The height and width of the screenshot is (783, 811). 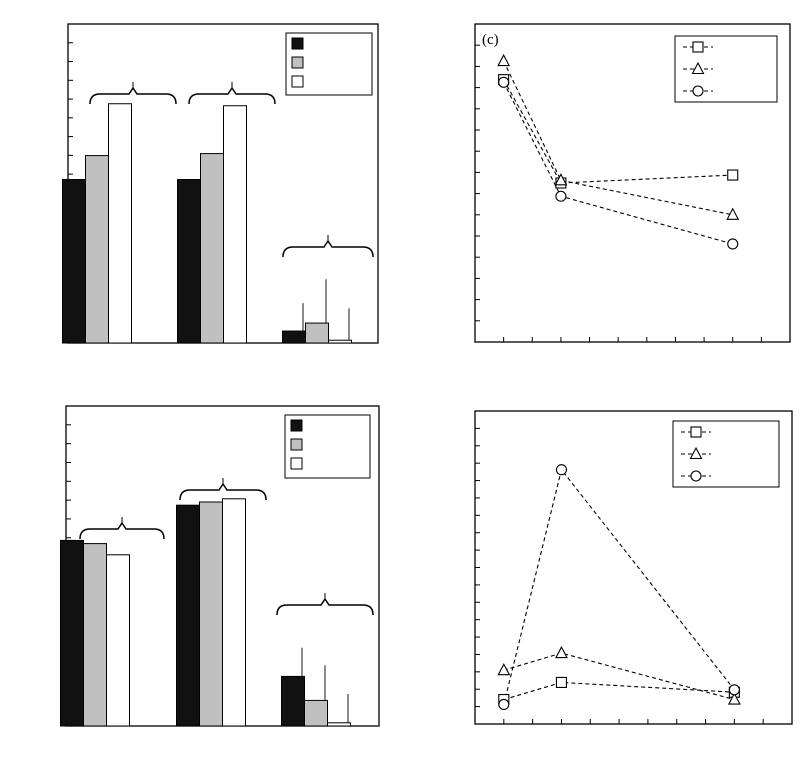 I want to click on panel-label: (c), so click(x=490, y=40).